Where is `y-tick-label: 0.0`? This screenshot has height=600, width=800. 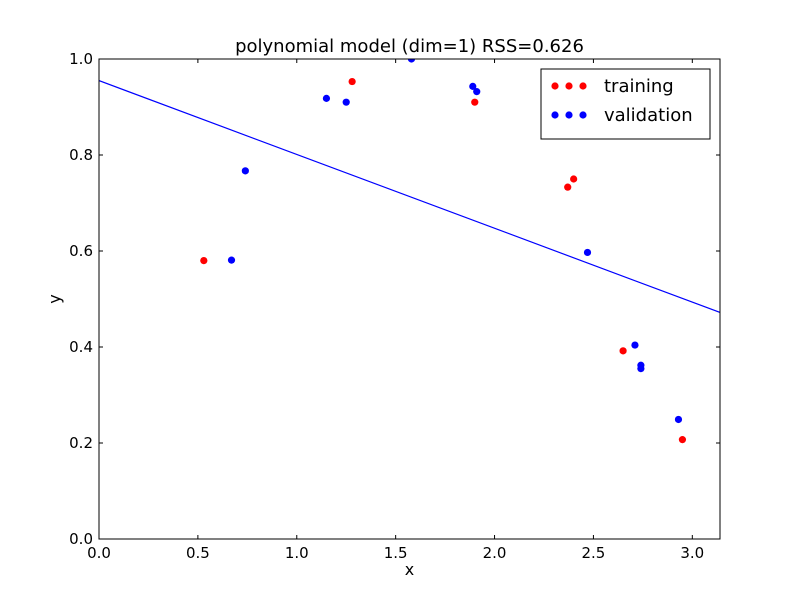 y-tick-label: 0.0 is located at coordinates (81, 539).